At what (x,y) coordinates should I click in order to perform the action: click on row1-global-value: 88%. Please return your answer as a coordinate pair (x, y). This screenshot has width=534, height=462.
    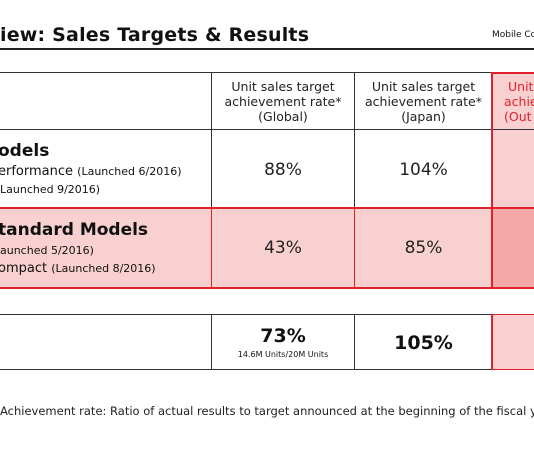
    Looking at the image, I should click on (283, 170).